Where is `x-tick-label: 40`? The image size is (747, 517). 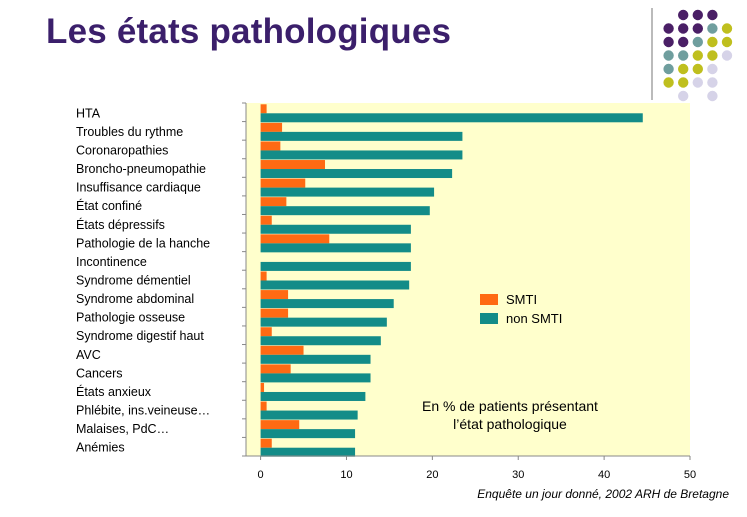 x-tick-label: 40 is located at coordinates (604, 475).